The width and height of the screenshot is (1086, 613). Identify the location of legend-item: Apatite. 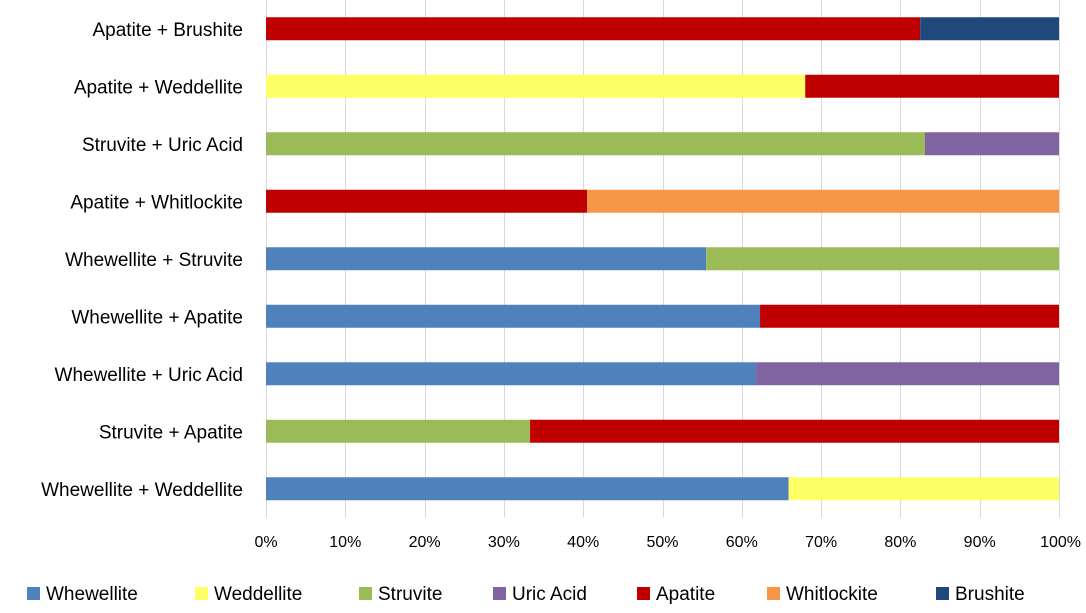
(676, 594).